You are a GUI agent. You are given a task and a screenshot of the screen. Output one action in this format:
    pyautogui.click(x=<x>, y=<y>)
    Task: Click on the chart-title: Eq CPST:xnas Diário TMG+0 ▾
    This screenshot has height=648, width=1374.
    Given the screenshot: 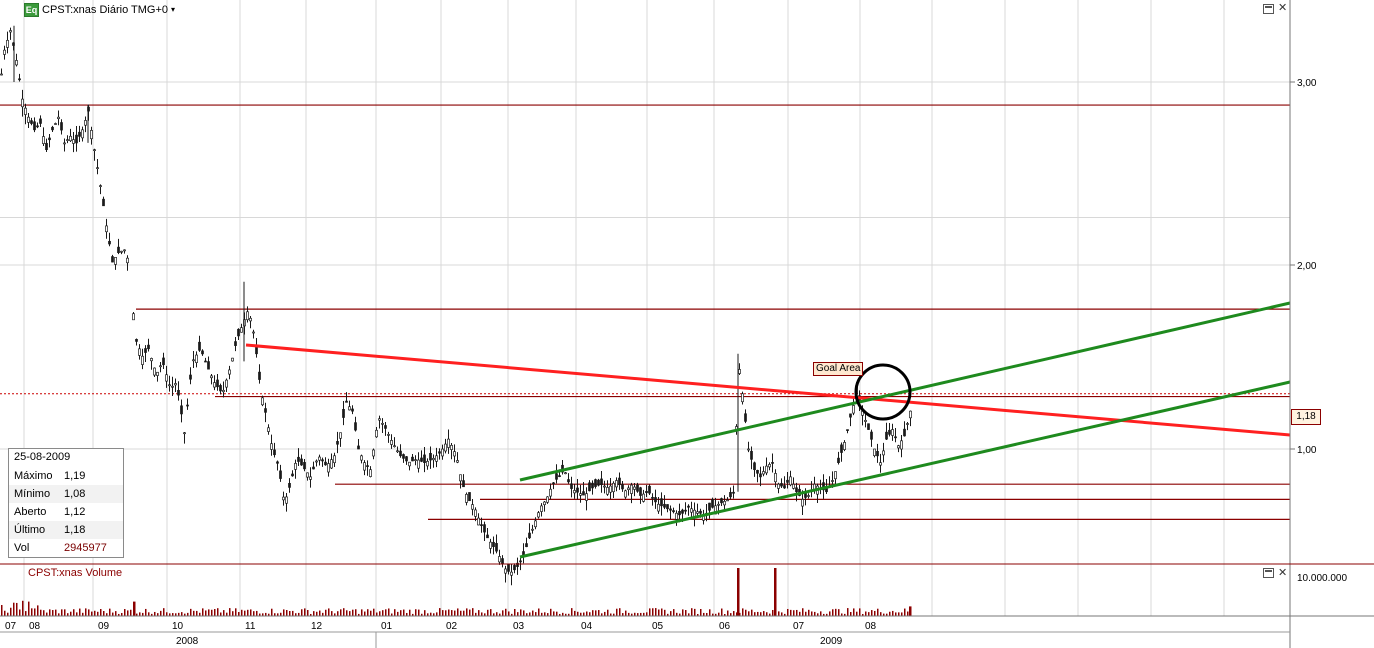 What is the action you would take?
    pyautogui.click(x=99, y=9)
    